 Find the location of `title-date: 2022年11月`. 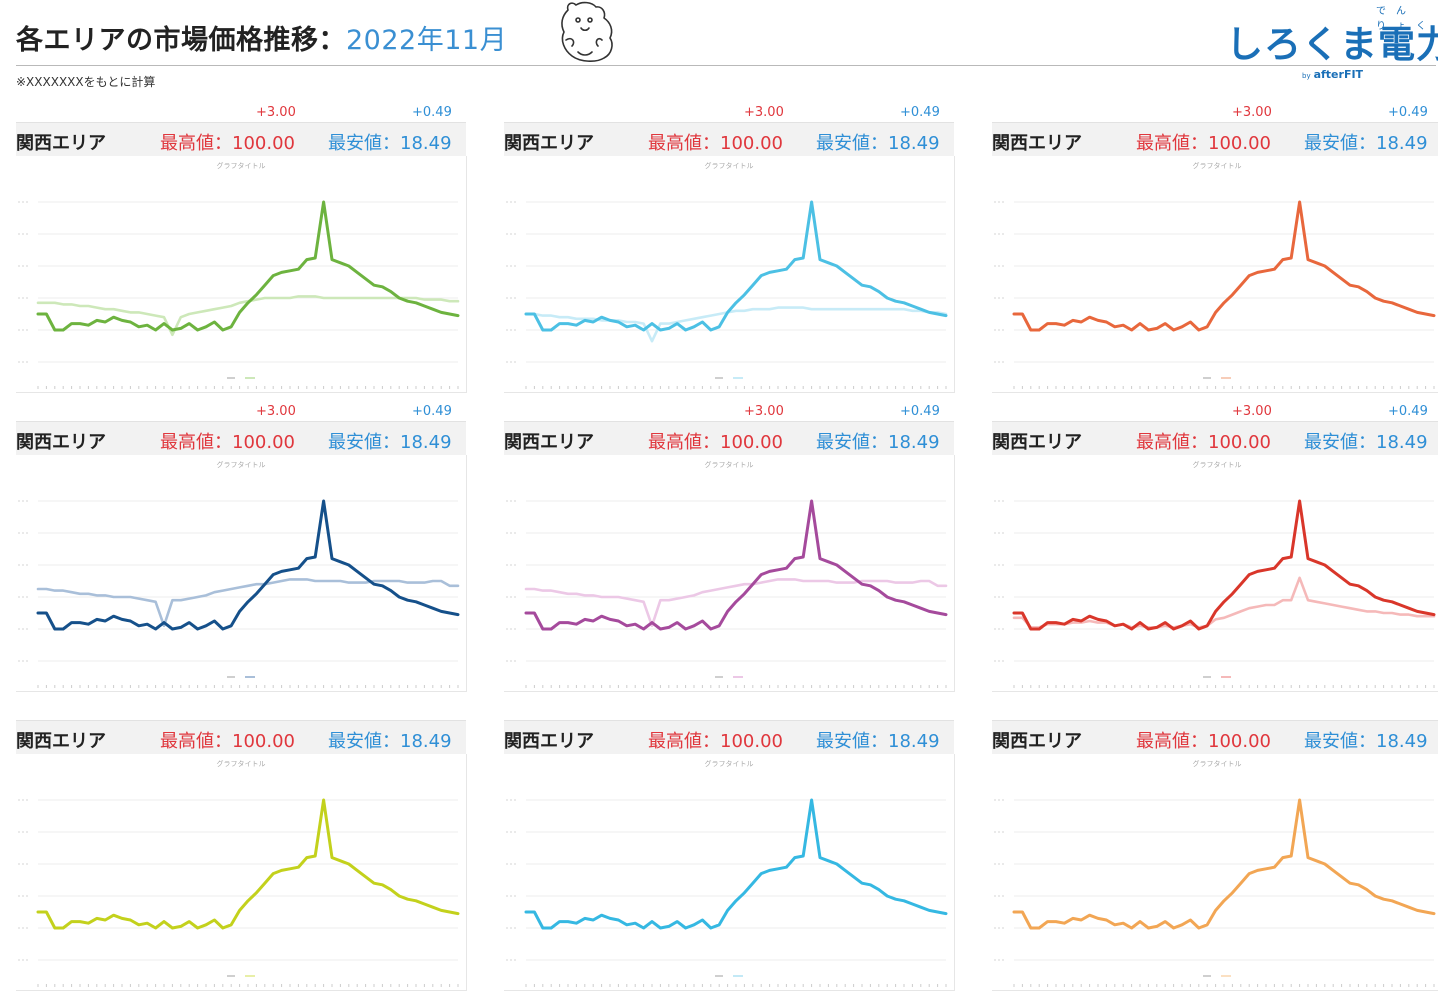

title-date: 2022年11月 is located at coordinates (427, 40).